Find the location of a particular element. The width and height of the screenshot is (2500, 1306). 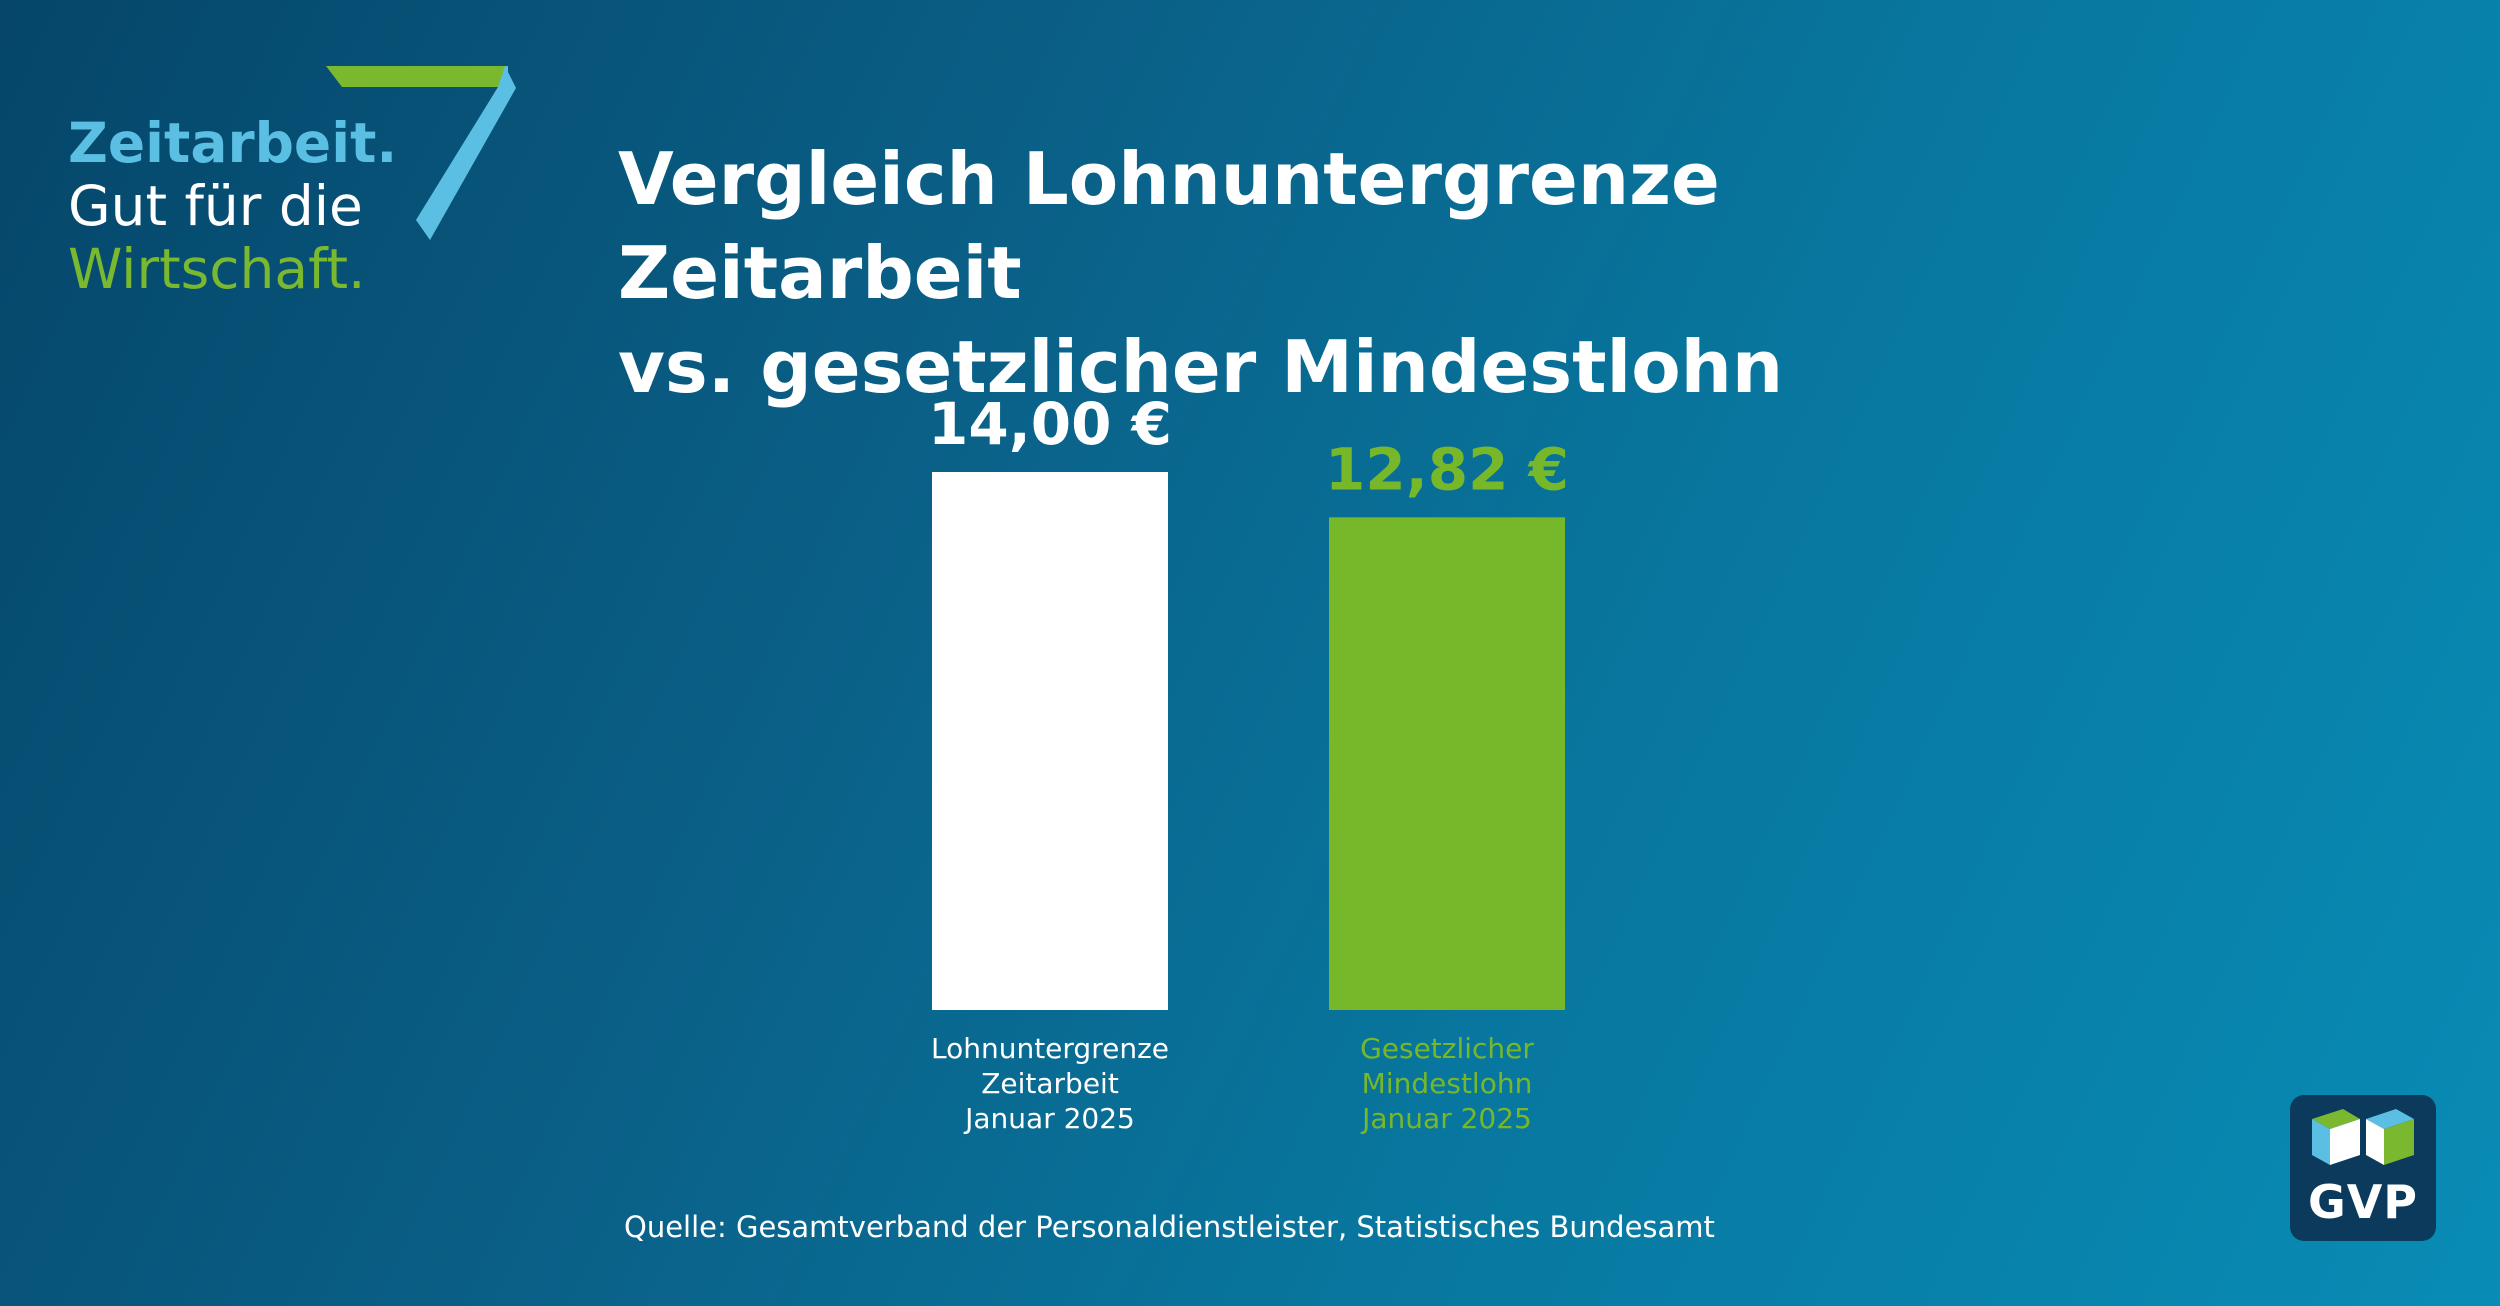

brand-line-1: Zeitarbeit. is located at coordinates (233, 143).